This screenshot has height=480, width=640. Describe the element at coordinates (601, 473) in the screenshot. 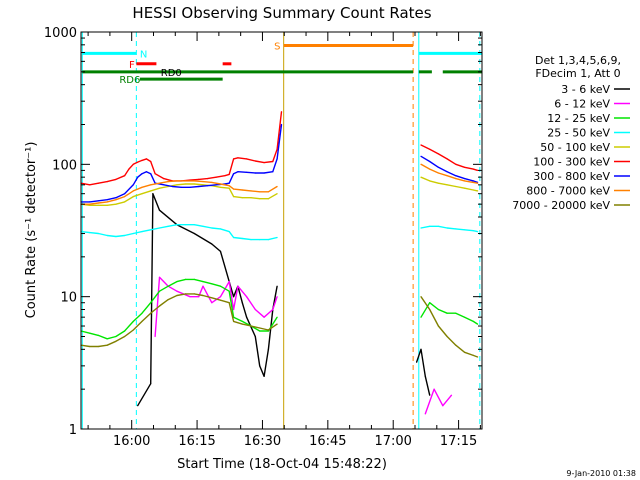

I see `date-stamp: 9-Jan-2010 01:38` at that location.